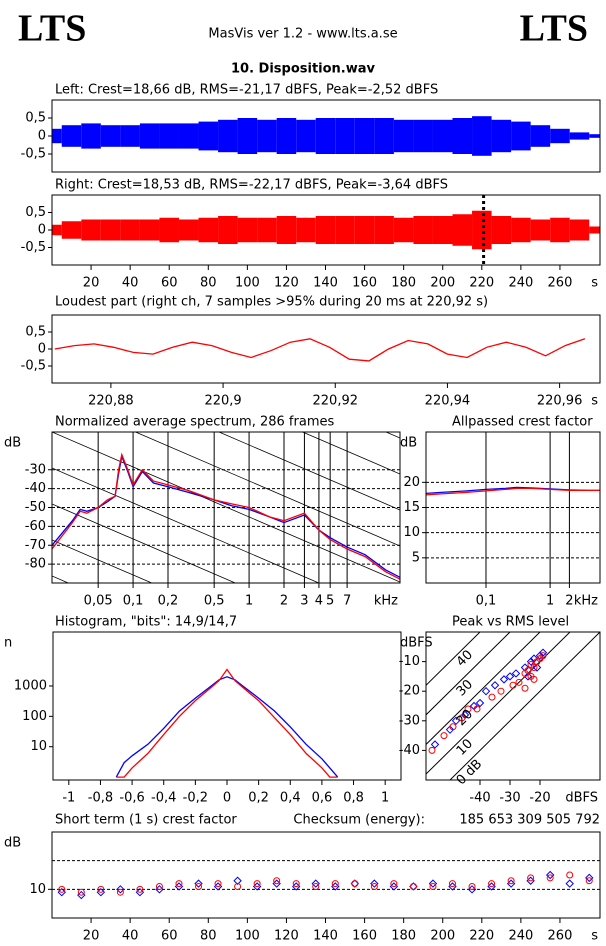 This screenshot has height=946, width=606. What do you see at coordinates (569, 601) in the screenshot?
I see `x-tick-label: 2` at bounding box center [569, 601].